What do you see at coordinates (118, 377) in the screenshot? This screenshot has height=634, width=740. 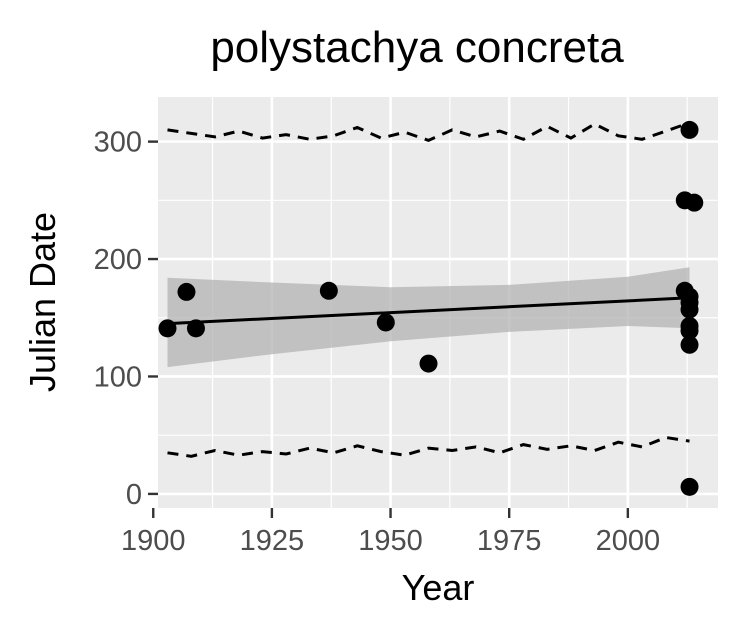 I see `y-tick-label: 100` at bounding box center [118, 377].